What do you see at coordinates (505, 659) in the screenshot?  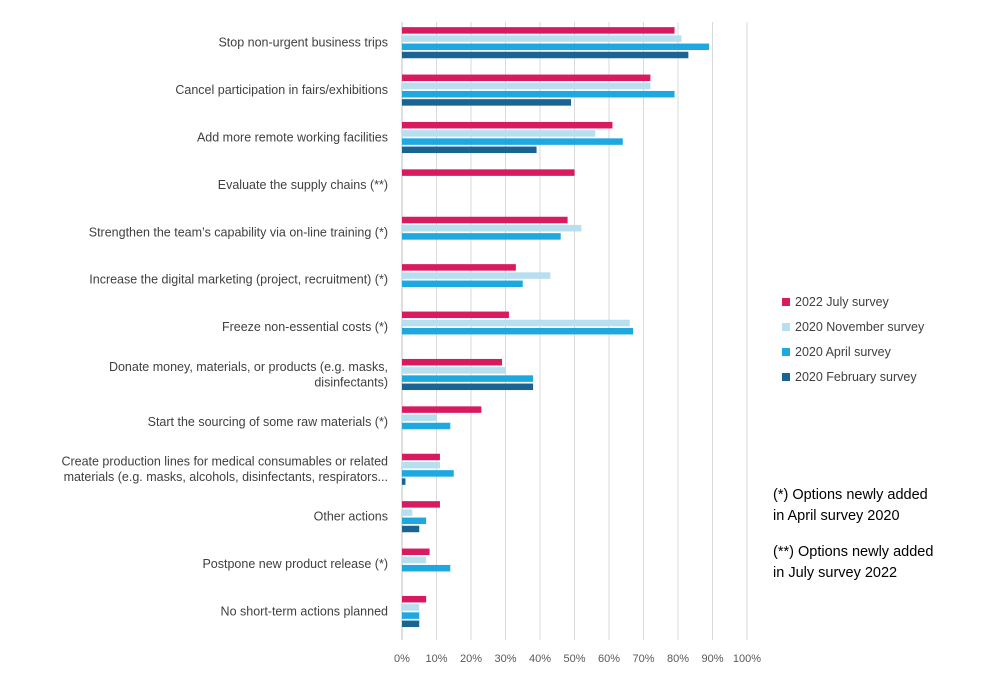 I see `x-tick-label: 30%` at bounding box center [505, 659].